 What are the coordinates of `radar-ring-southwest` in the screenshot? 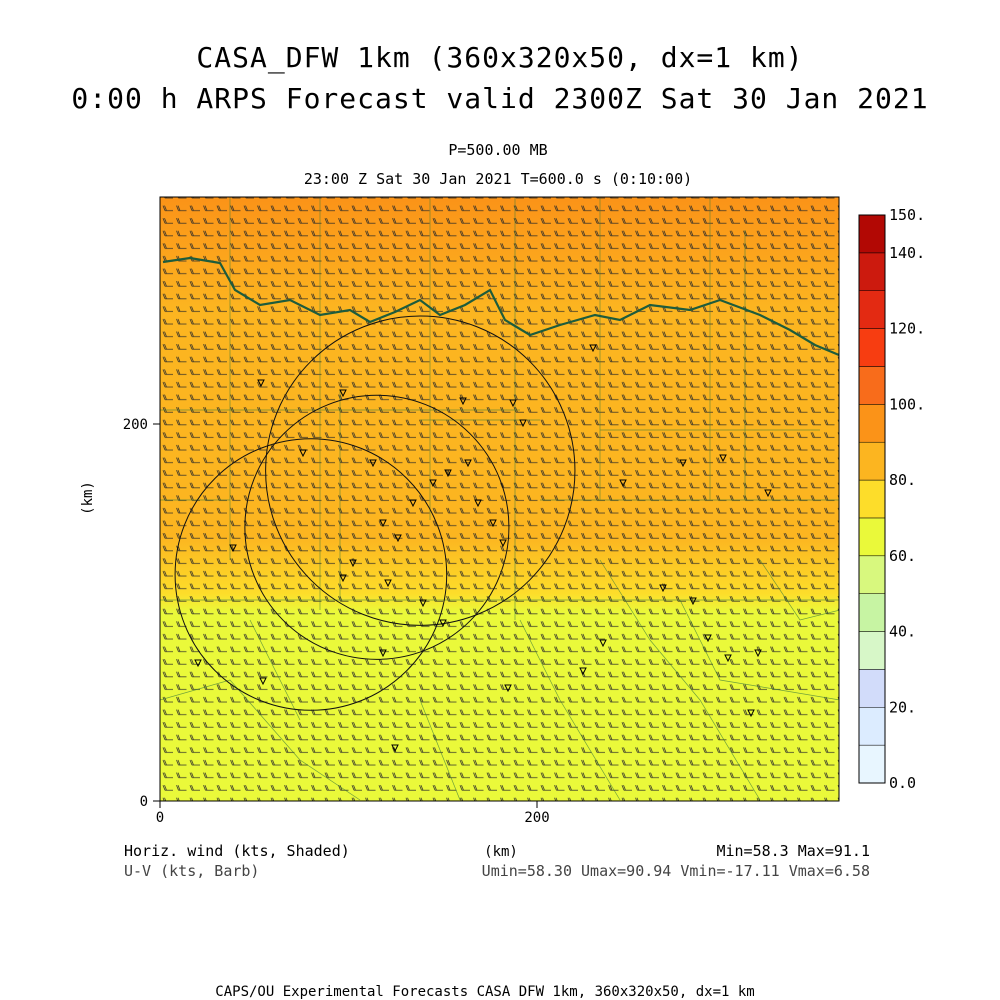 It's located at (311, 574).